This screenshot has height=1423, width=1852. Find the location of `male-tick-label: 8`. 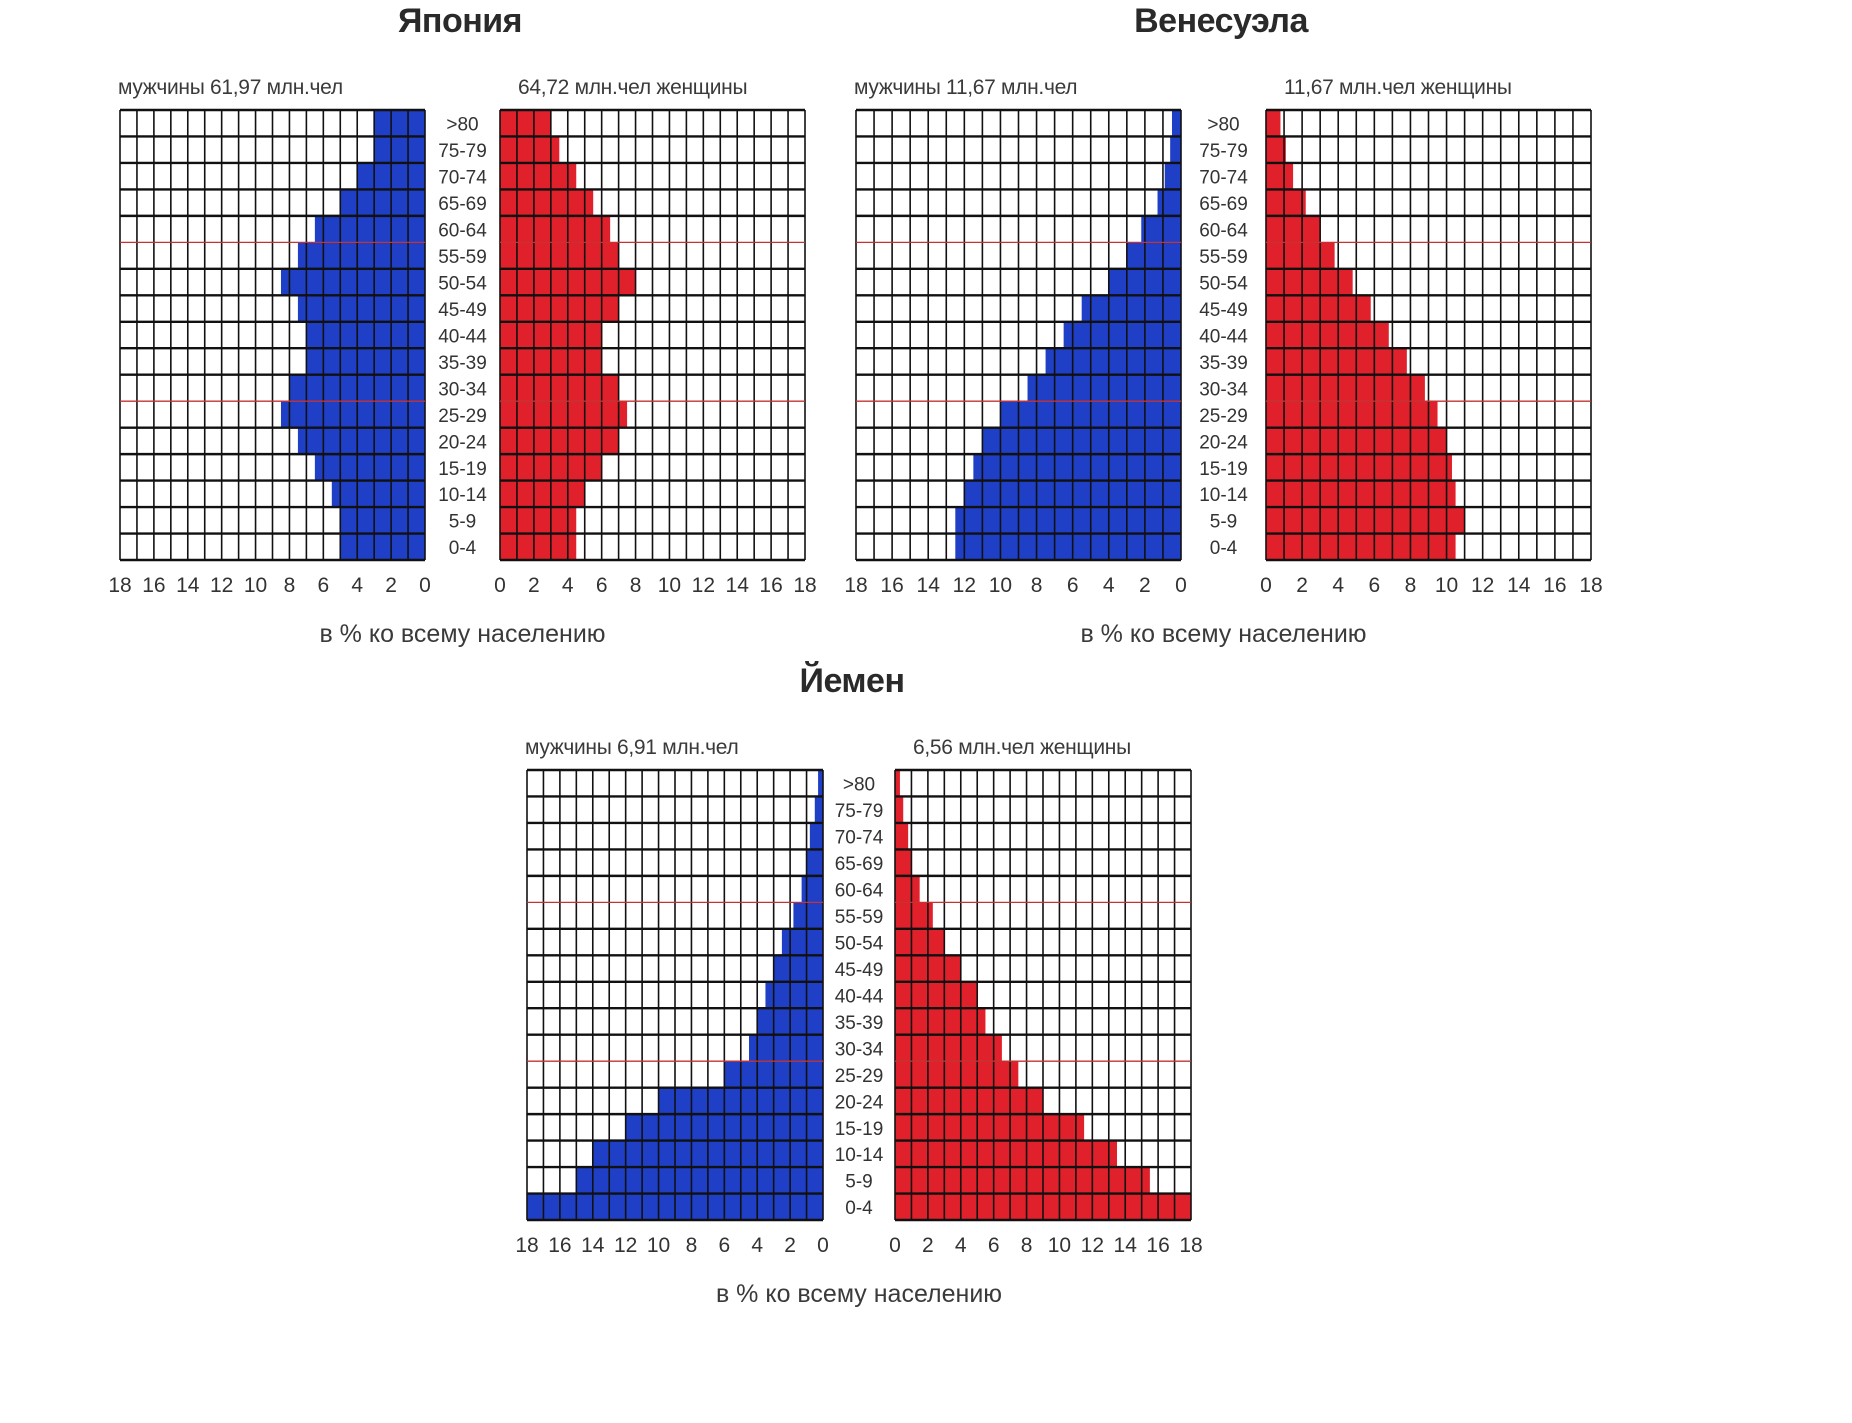

male-tick-label: 8 is located at coordinates (1037, 585).